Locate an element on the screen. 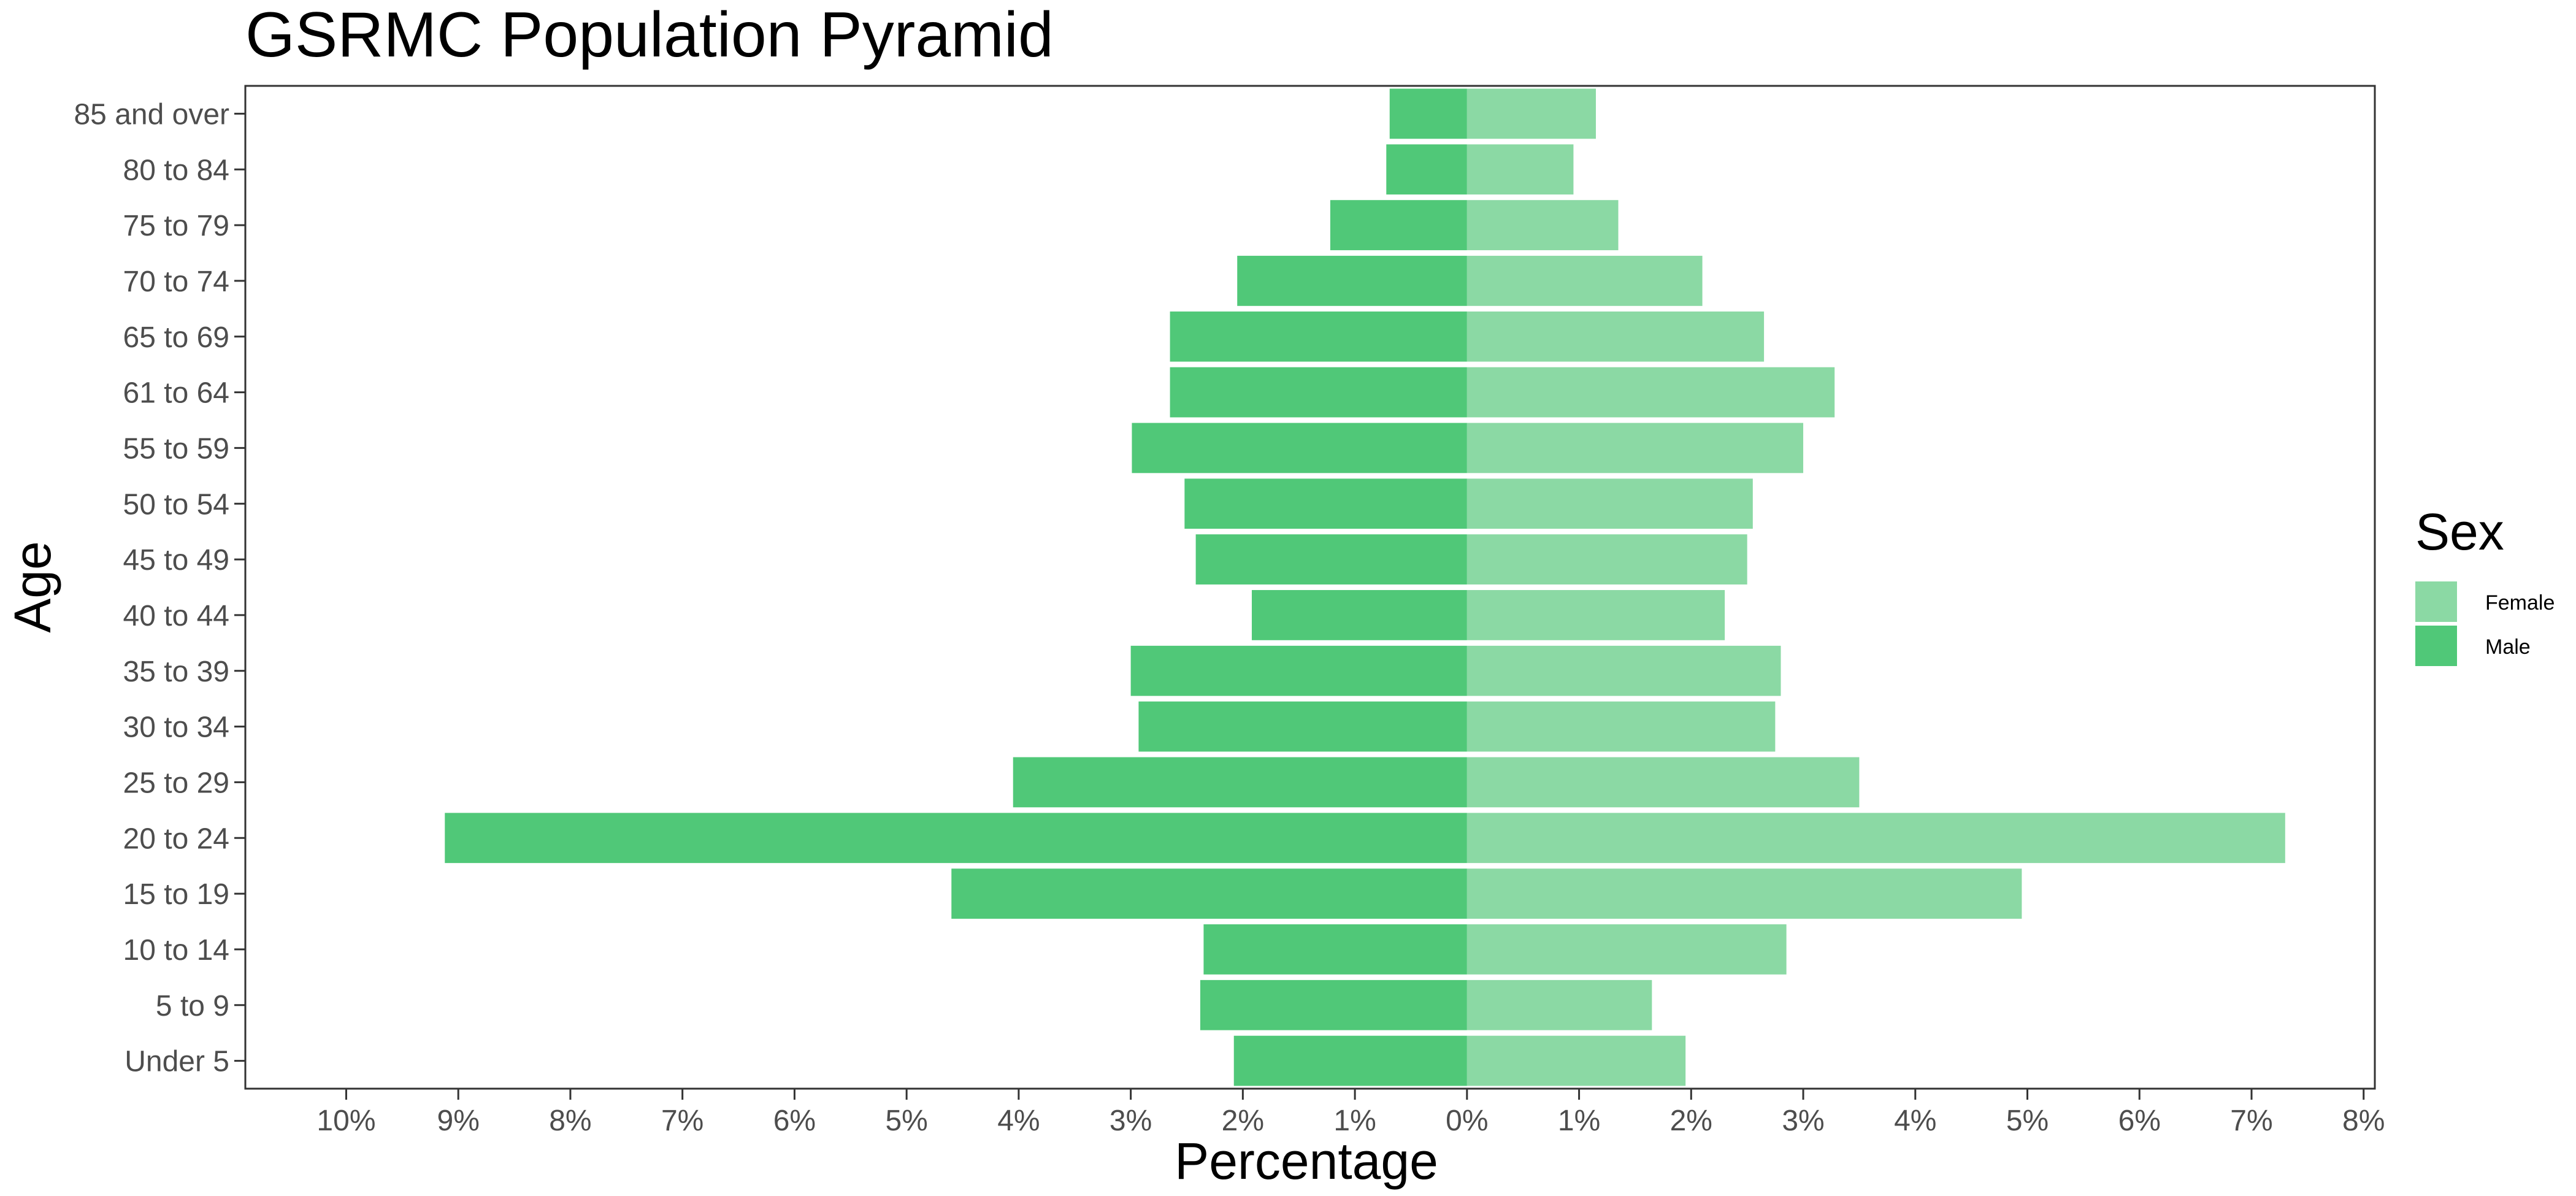 This screenshot has width=2576, height=1196. legend-key-male is located at coordinates (2436, 646).